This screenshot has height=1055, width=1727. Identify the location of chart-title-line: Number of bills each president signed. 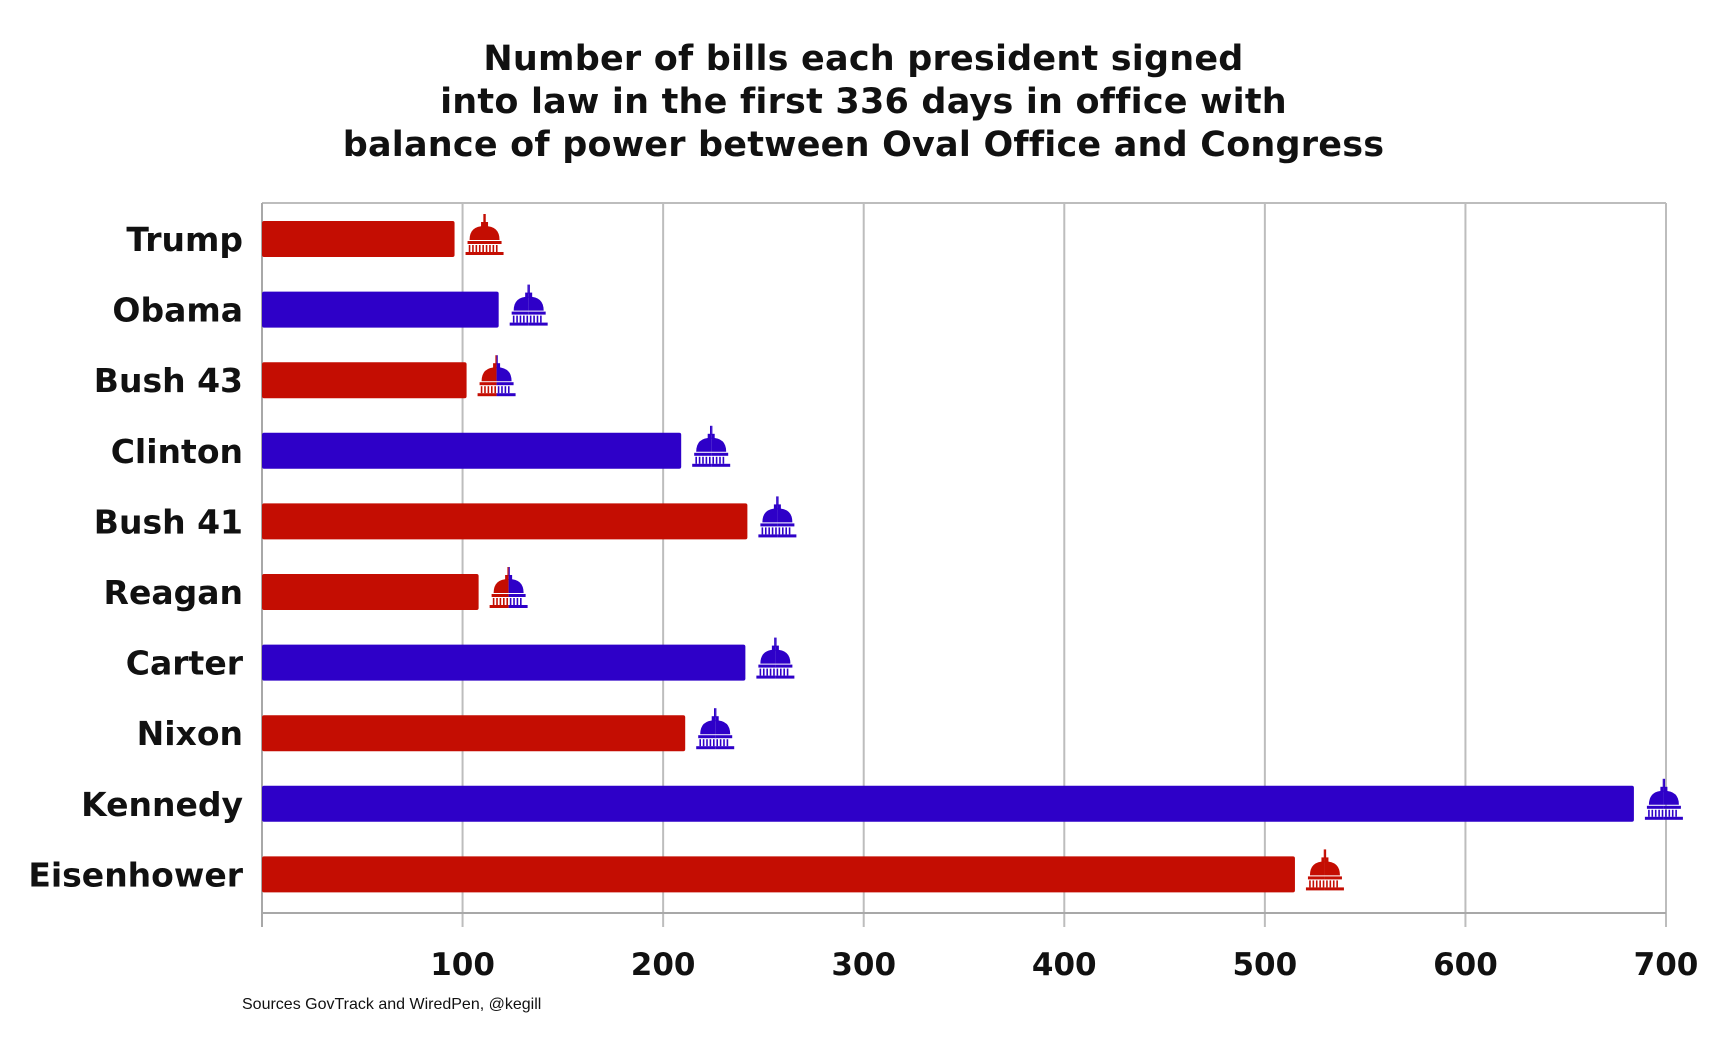
(863, 59).